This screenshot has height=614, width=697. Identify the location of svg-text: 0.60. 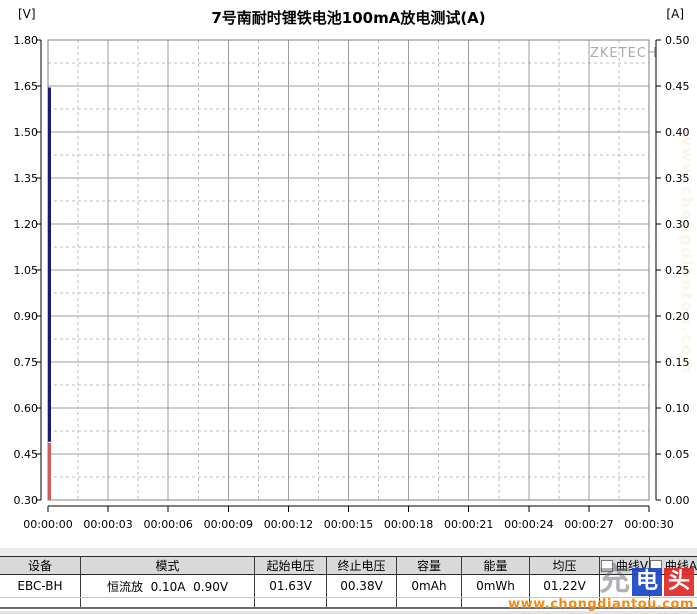
(26, 408).